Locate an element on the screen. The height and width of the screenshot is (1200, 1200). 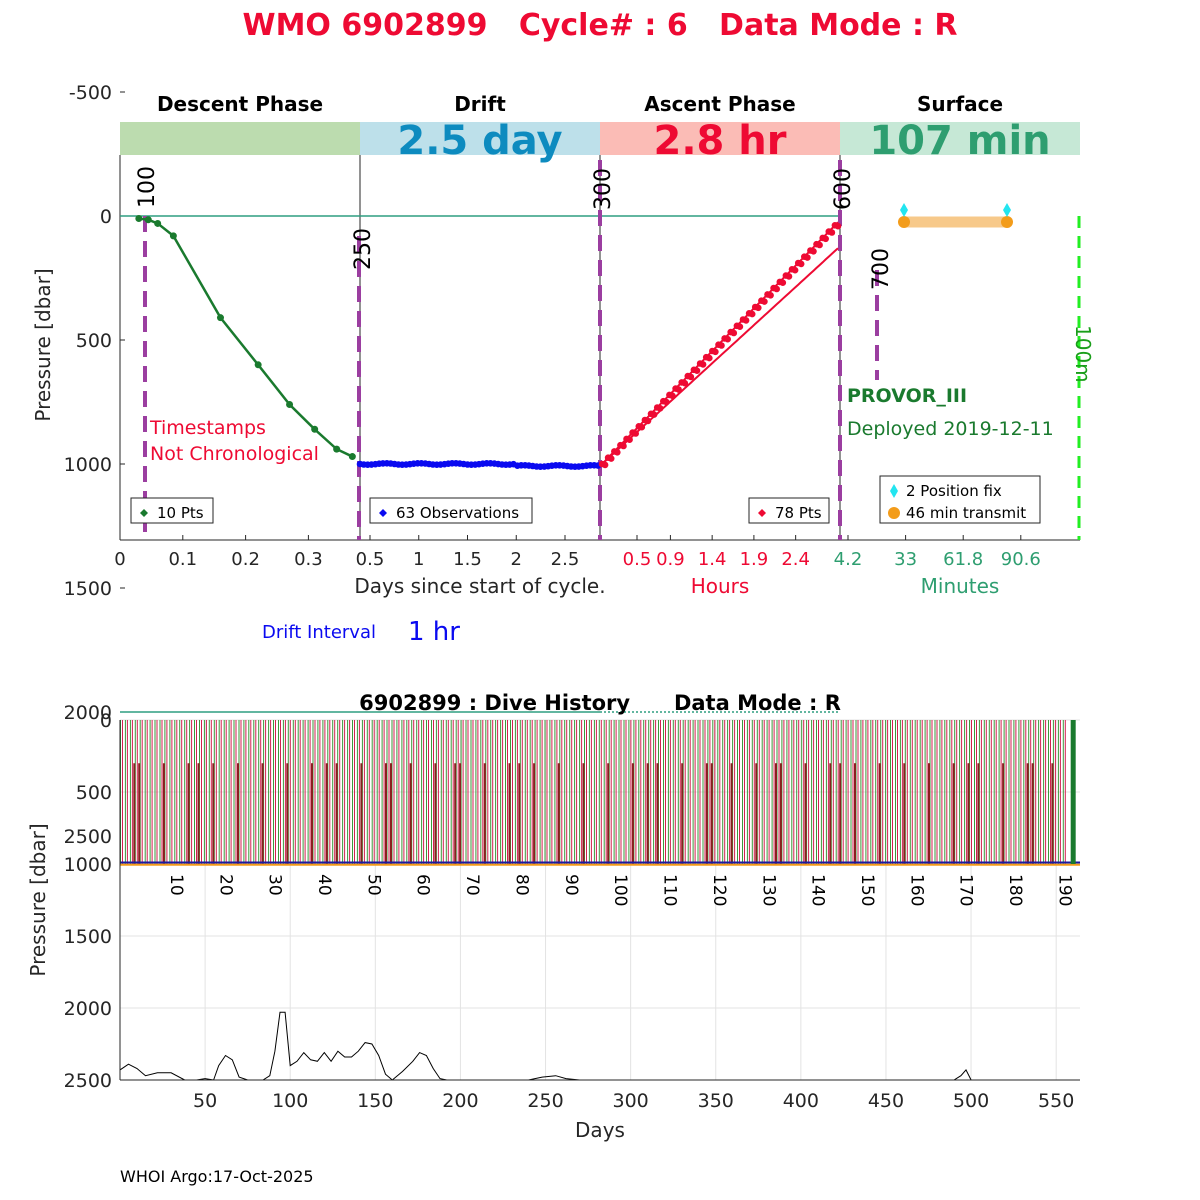
history-xtick-3: 200 is located at coordinates (460, 1101).